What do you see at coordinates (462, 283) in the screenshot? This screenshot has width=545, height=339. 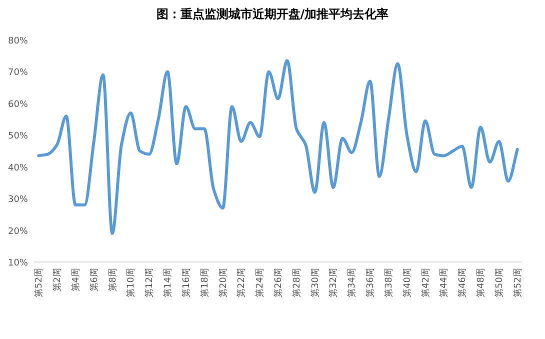 I see `x-tick-label: 第46周` at bounding box center [462, 283].